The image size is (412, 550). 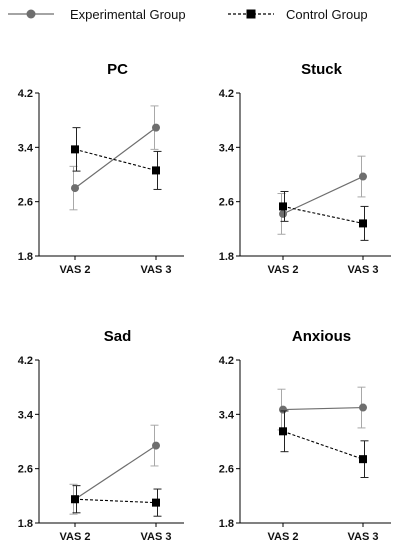 I want to click on legend-experimental: Experimental Group, so click(x=97, y=14).